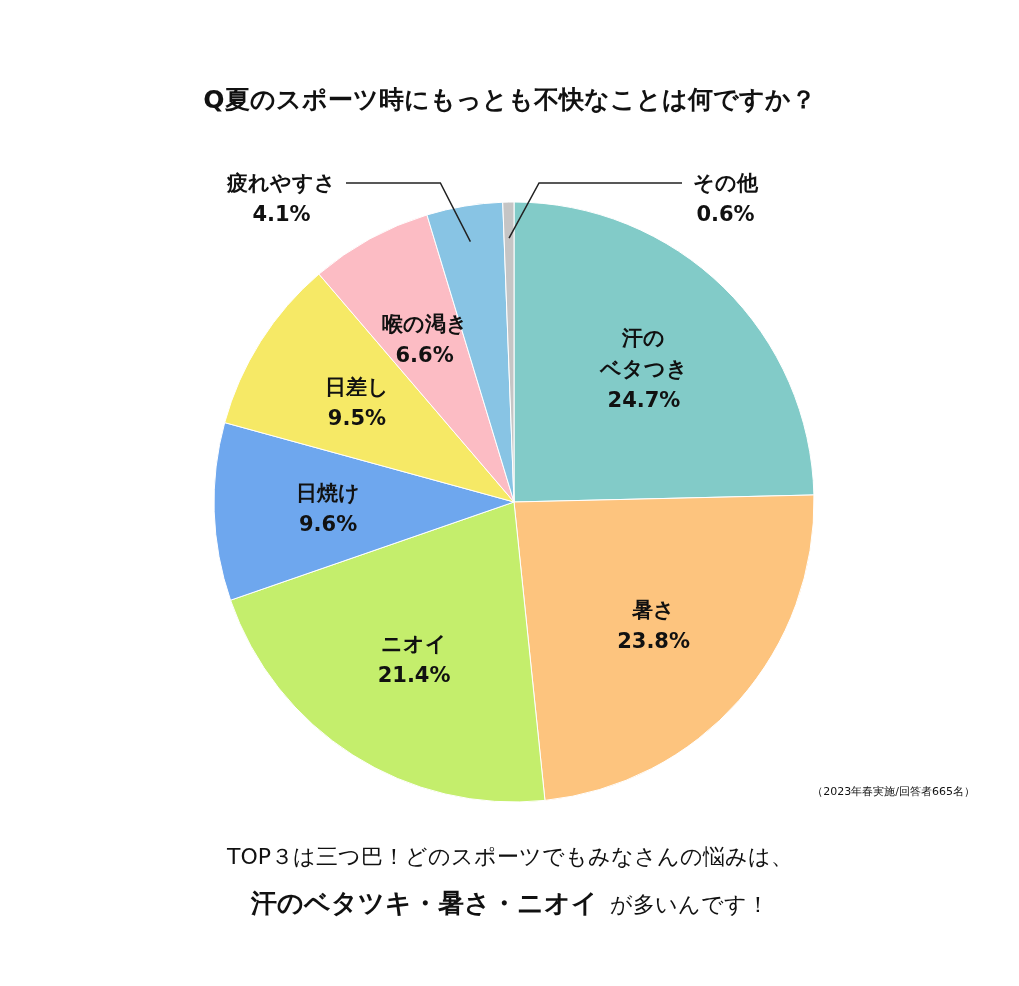  What do you see at coordinates (509, 99) in the screenshot?
I see `title: Q夏のスポーツ時にもっとも不快なことは何ですか？` at bounding box center [509, 99].